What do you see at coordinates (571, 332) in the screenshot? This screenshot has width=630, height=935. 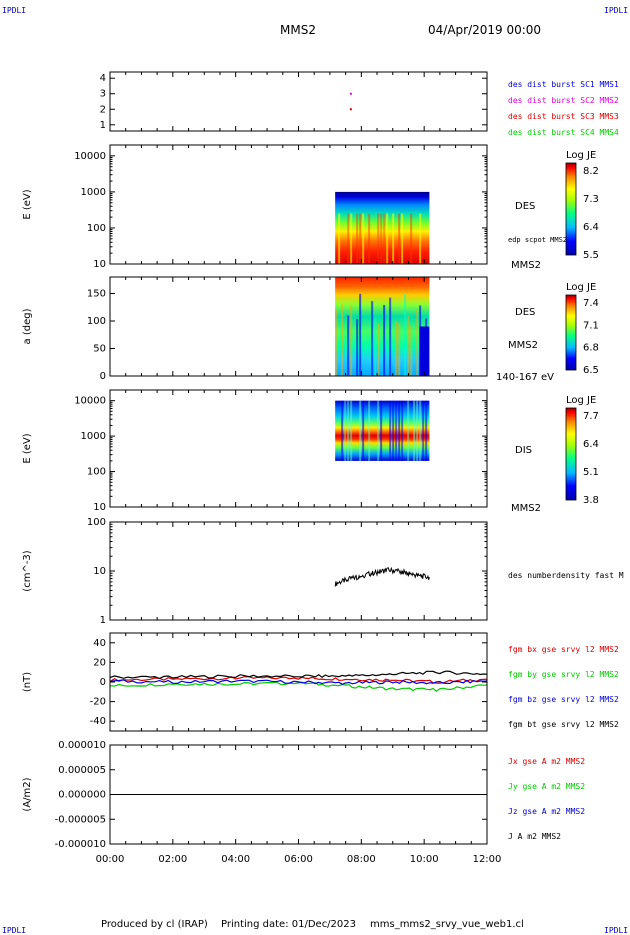 I see `des-pitch-colorbar` at bounding box center [571, 332].